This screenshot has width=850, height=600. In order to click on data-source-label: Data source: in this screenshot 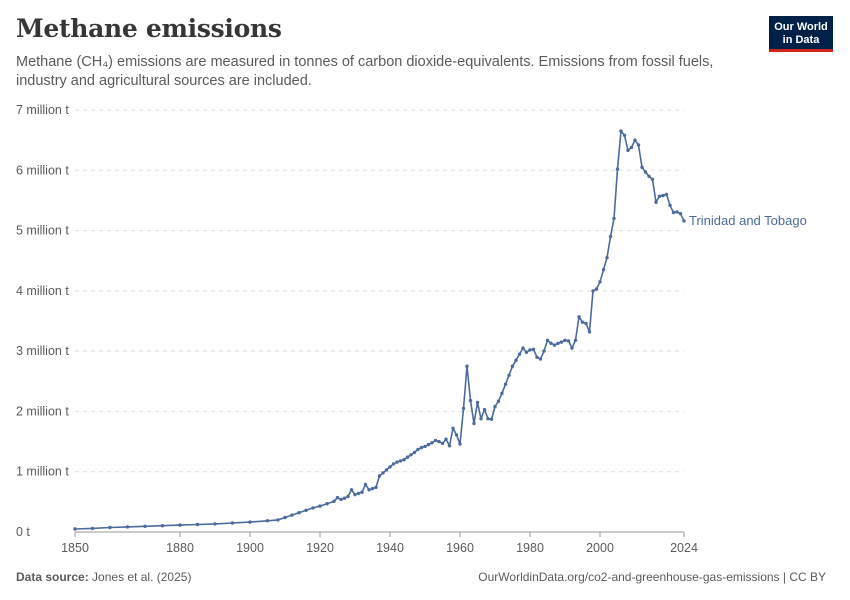, I will do `click(52, 577)`.